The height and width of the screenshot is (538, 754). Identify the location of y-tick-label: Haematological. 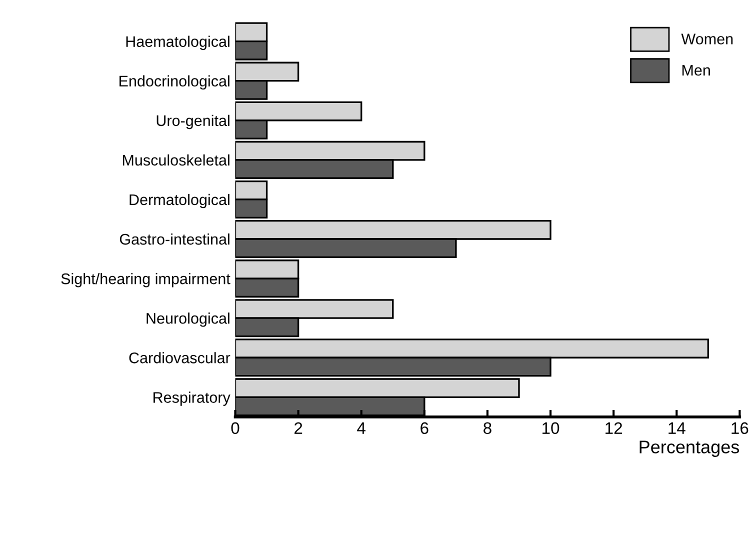
(178, 43).